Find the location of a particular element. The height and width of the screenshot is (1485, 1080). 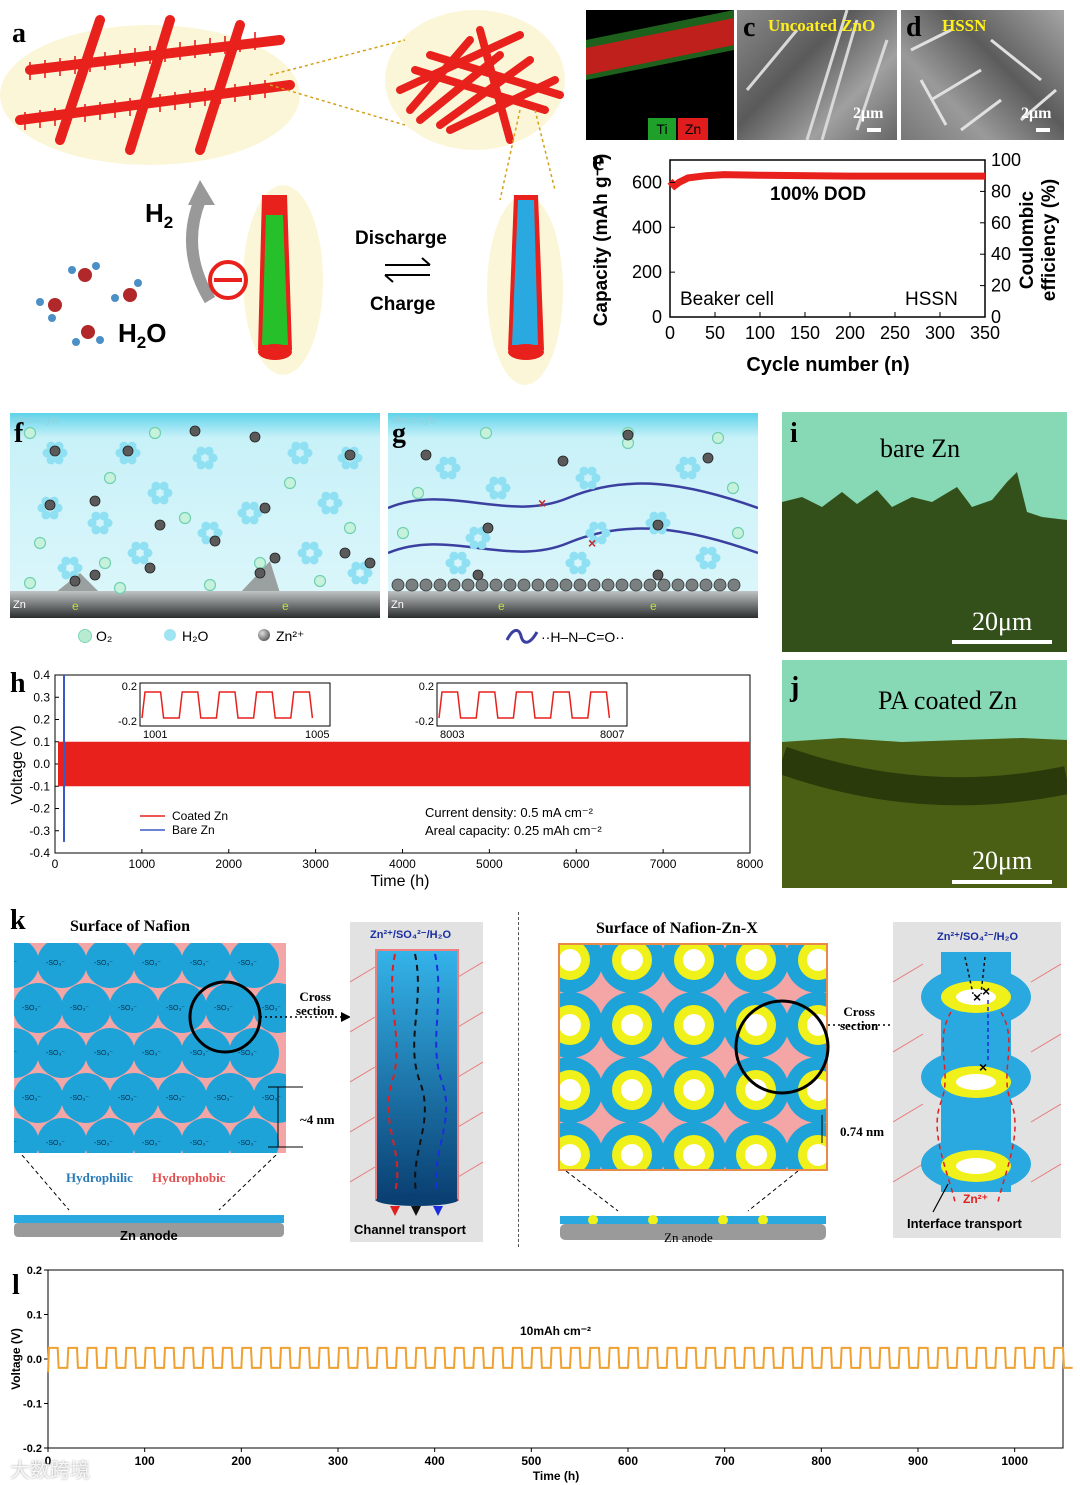

l-ylabel: Voltage (V) is located at coordinates (16, 1359).